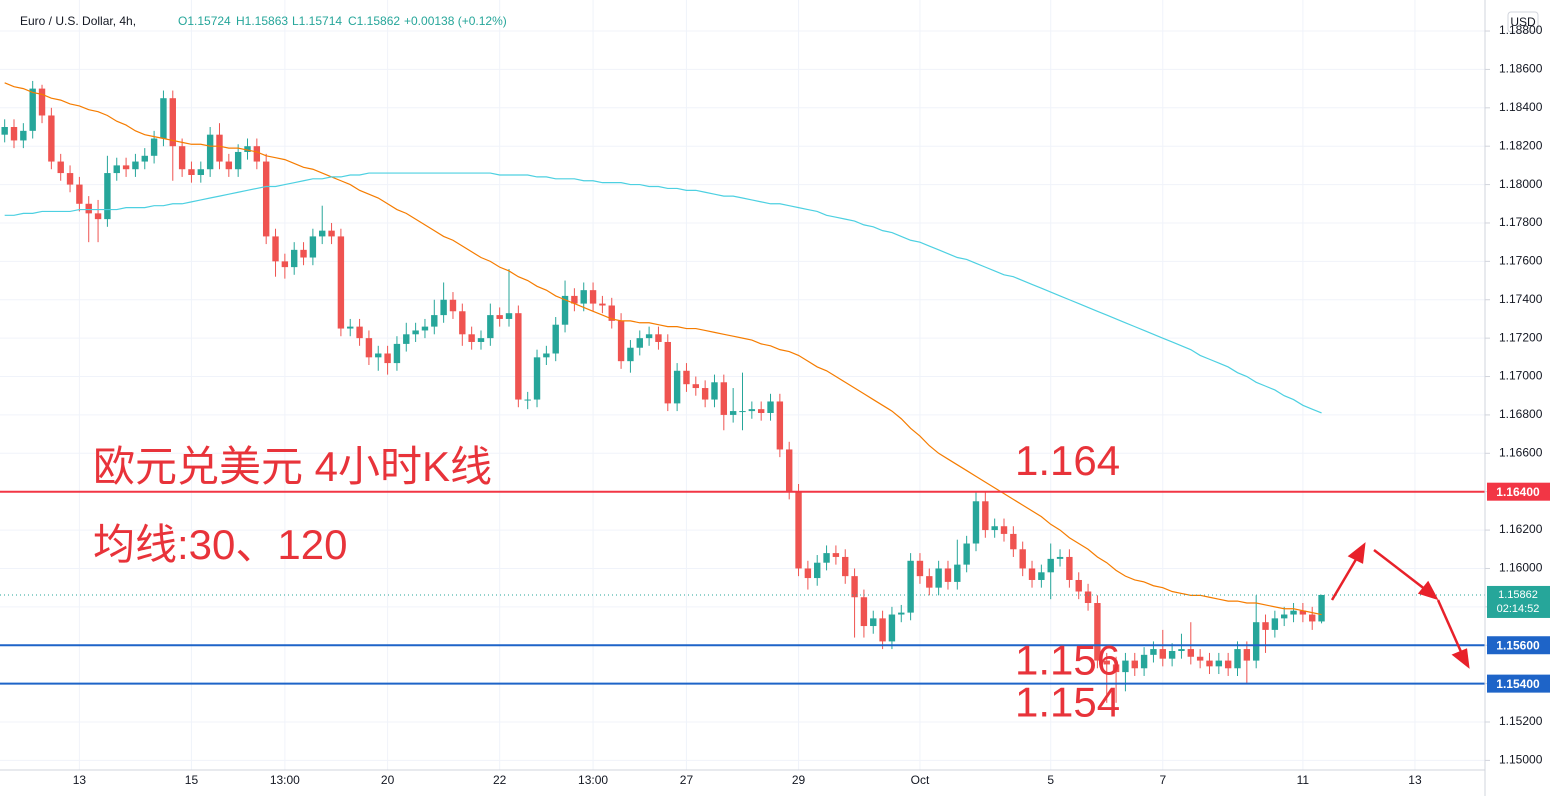 The image size is (1555, 796). Describe the element at coordinates (1521, 261) in the screenshot. I see `y-tick-label: 1.17600` at that location.